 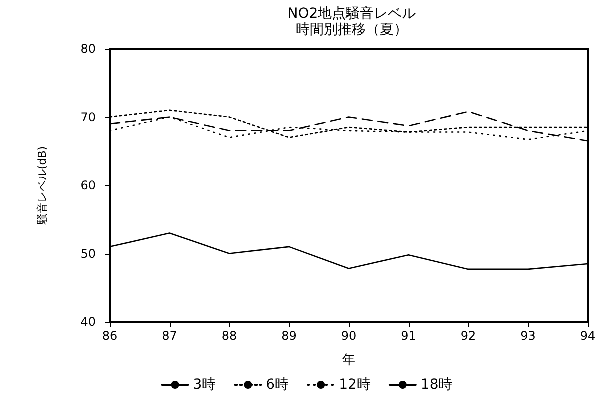 What do you see at coordinates (408, 336) in the screenshot?
I see `x-tick-label: 91` at bounding box center [408, 336].